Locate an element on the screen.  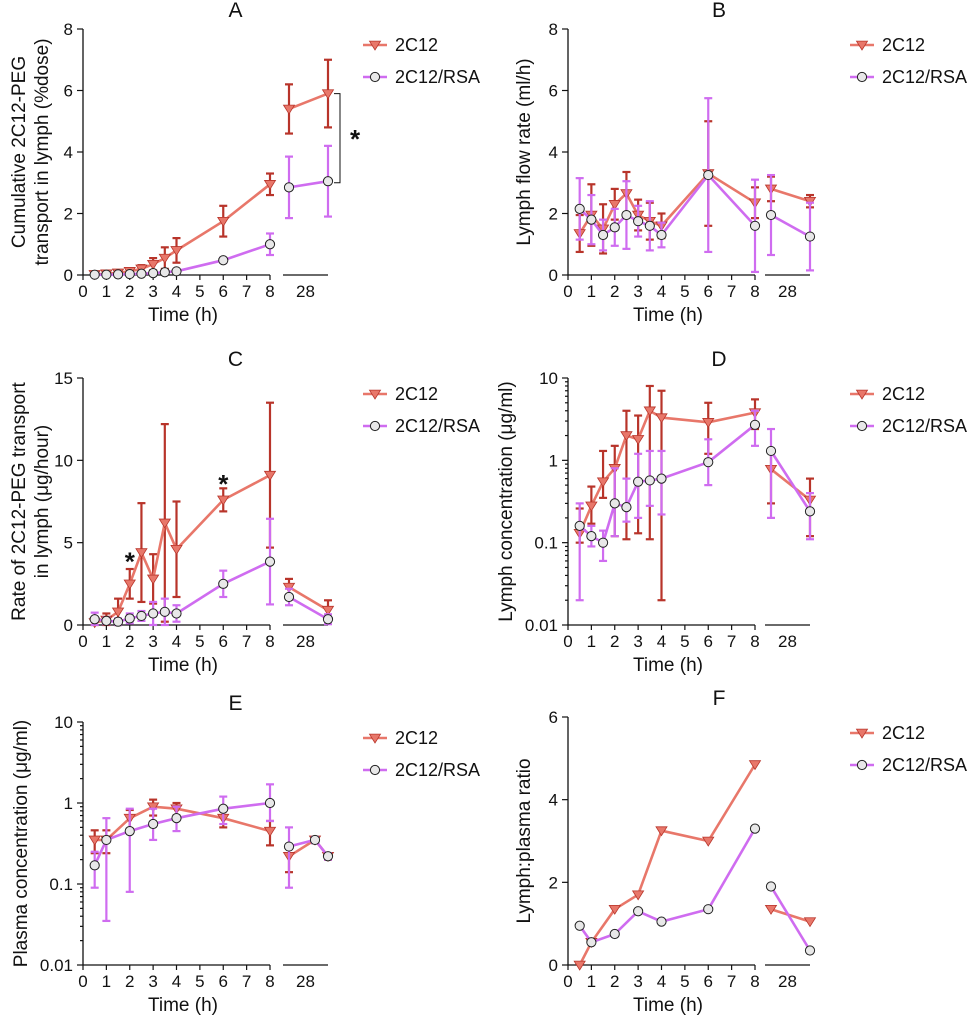
panel-e-y-tick-label: 0.1 is located at coordinates (61, 884).